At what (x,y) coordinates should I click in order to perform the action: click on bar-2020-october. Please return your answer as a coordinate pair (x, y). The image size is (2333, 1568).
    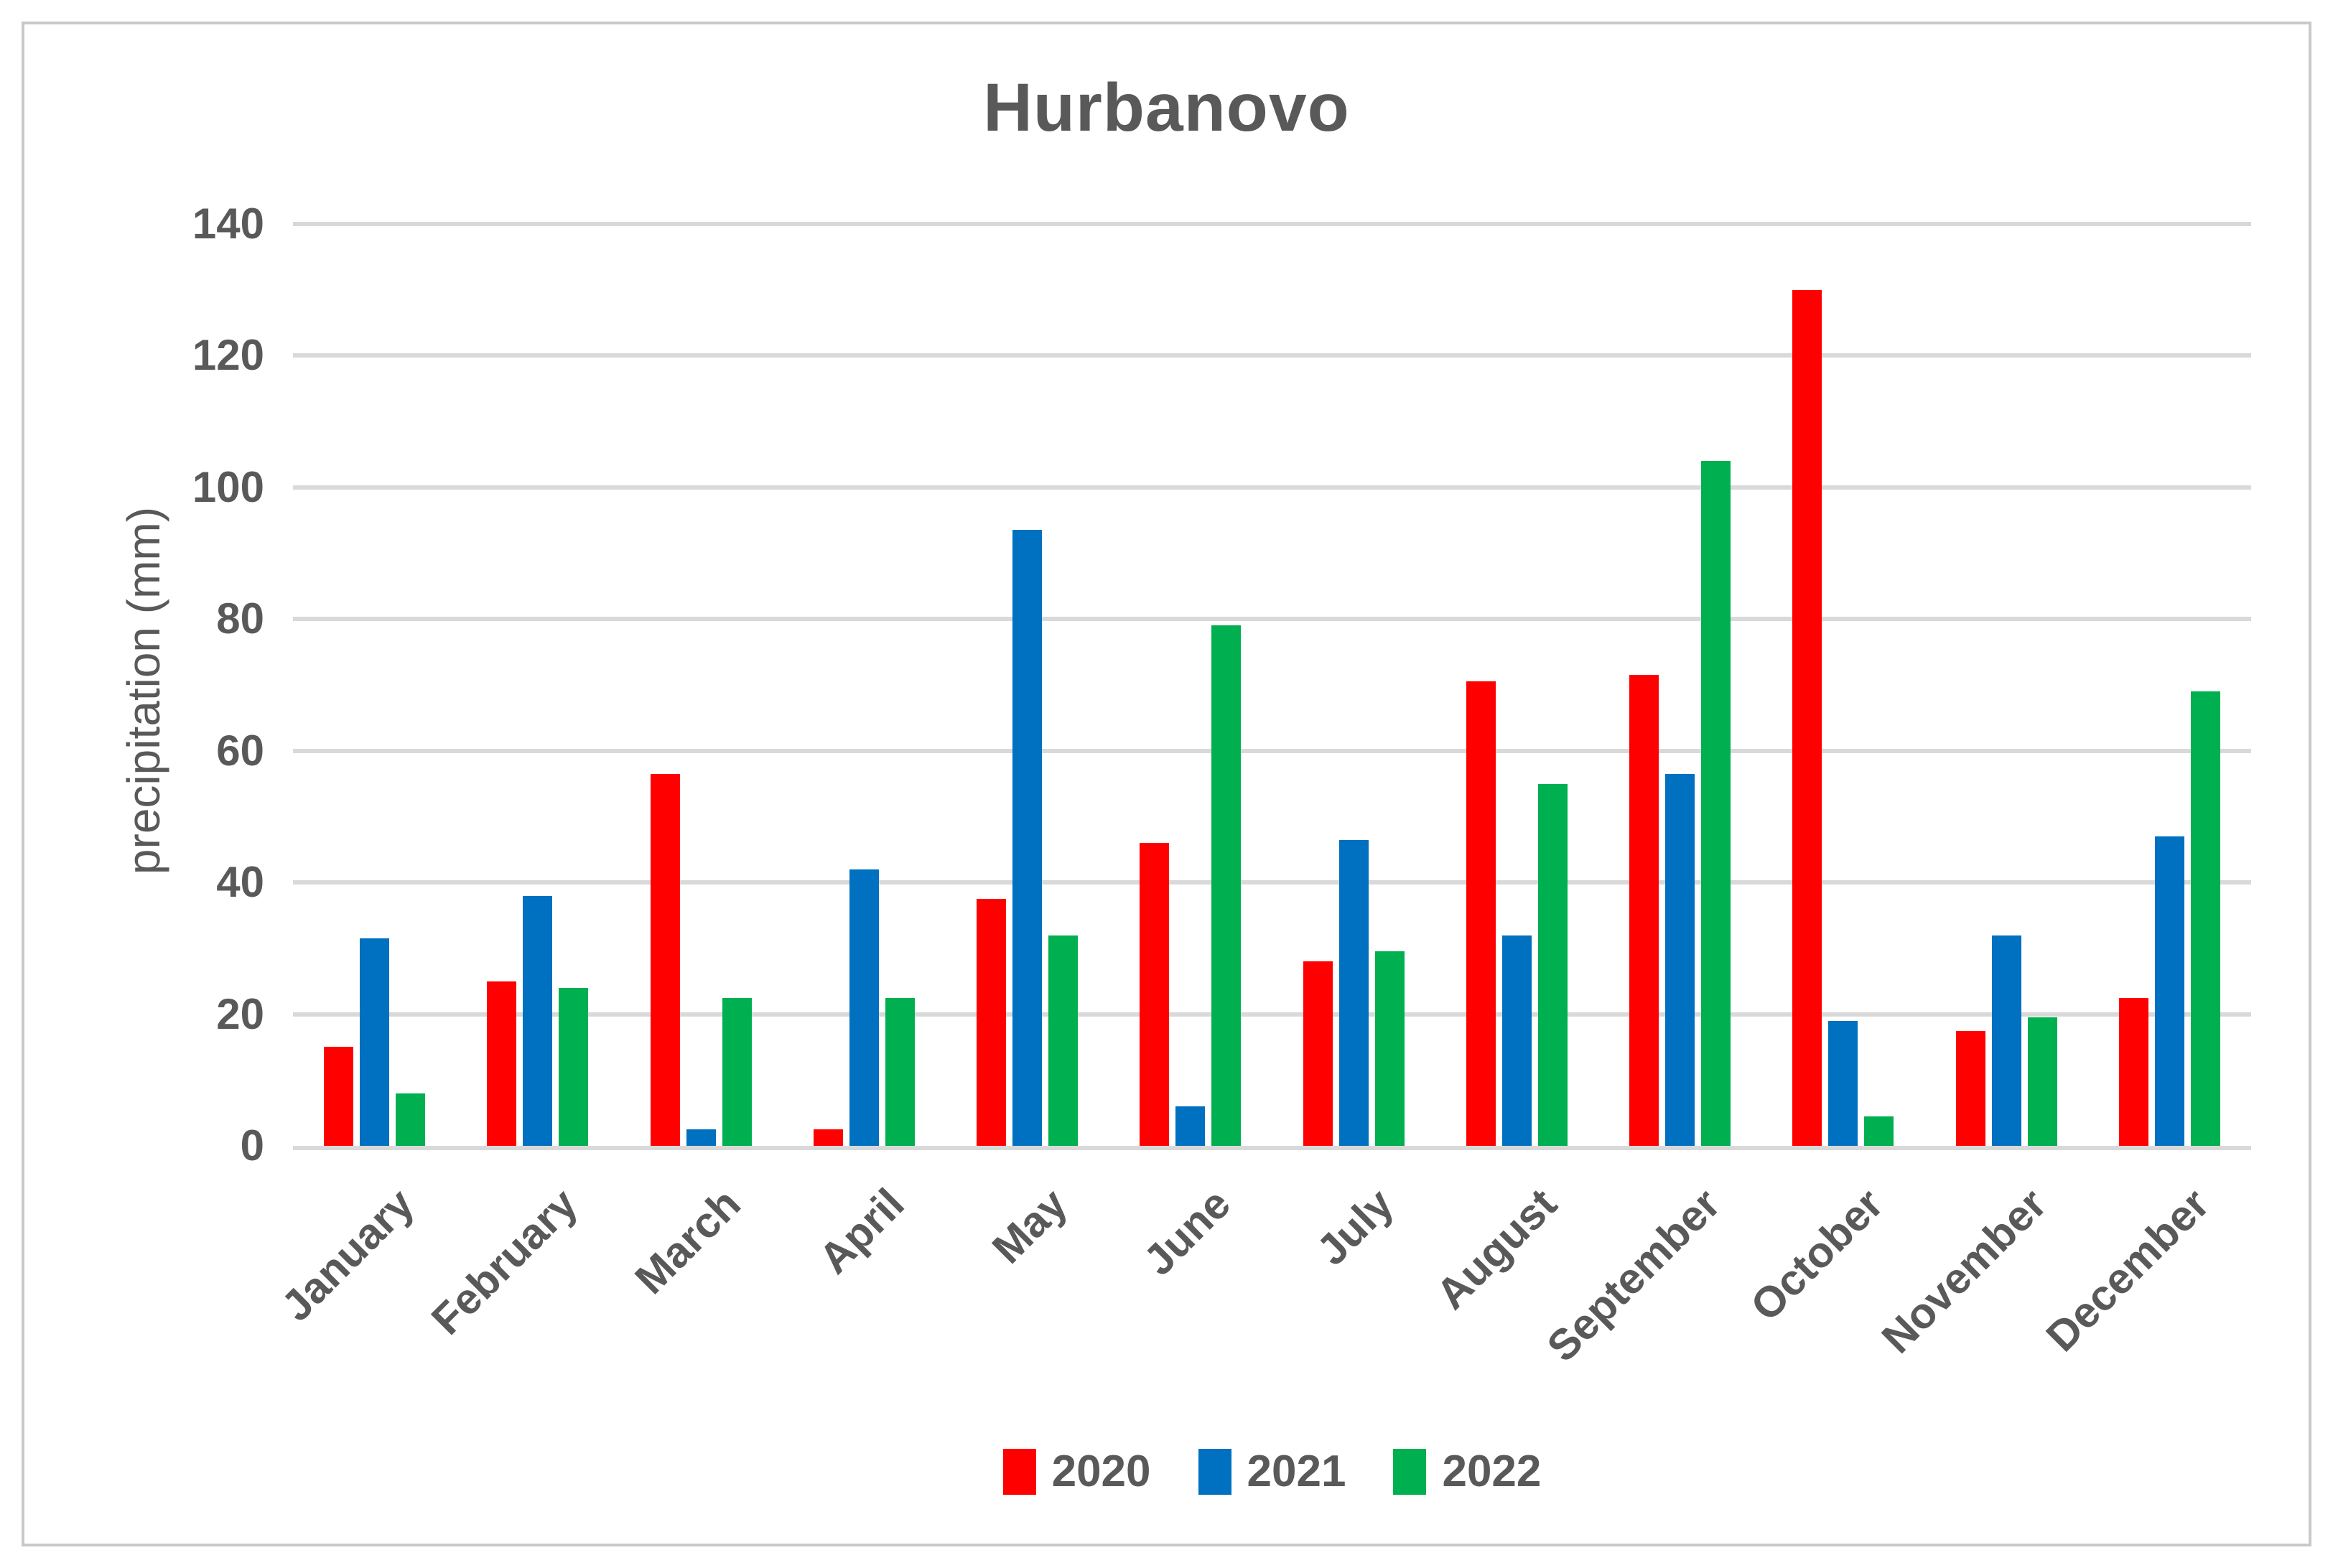
    Looking at the image, I should click on (1807, 717).